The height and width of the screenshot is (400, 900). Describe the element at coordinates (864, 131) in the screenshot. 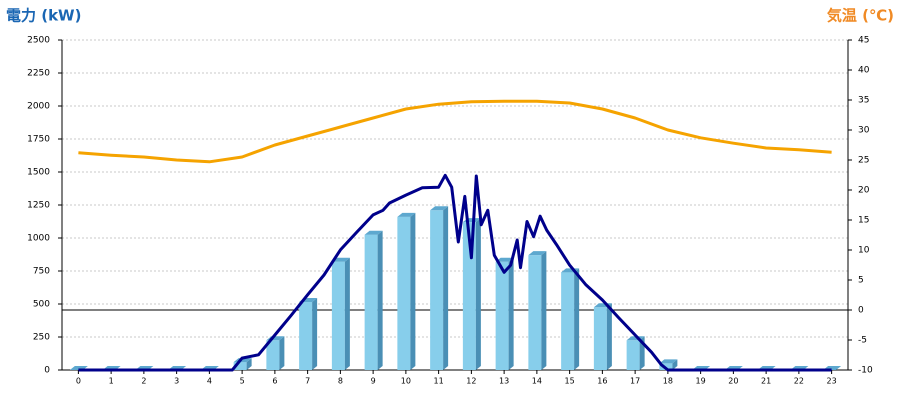

I see `y2-tick-label: 30` at that location.